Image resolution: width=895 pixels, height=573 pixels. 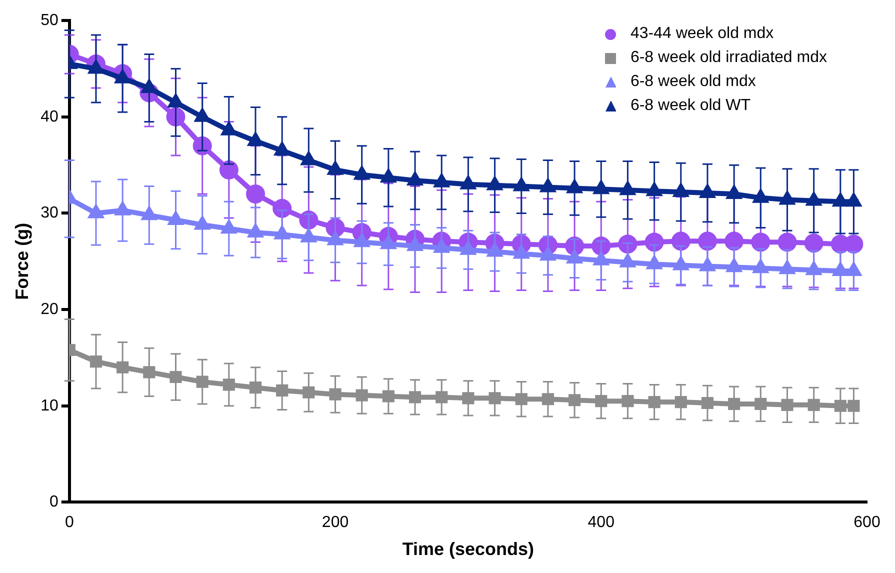 What do you see at coordinates (601, 523) in the screenshot?
I see `x-tick-label: 400` at bounding box center [601, 523].